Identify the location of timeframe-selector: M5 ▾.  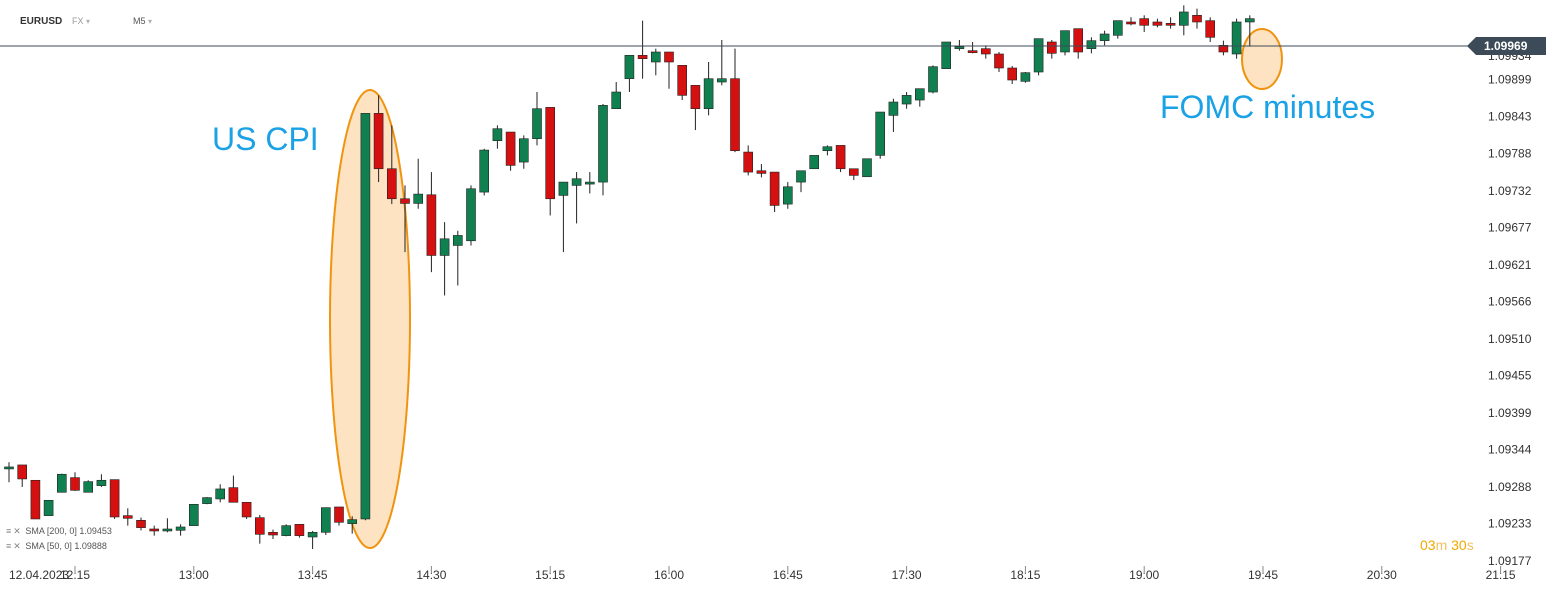
(142, 21).